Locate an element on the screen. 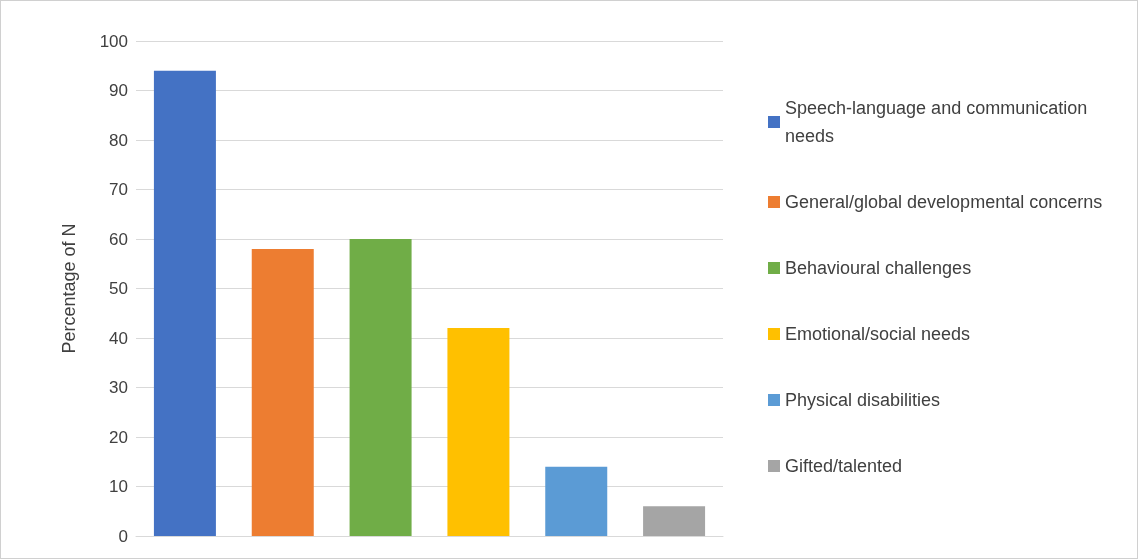 The width and height of the screenshot is (1138, 559). y-tick-label: 10 is located at coordinates (118, 486).